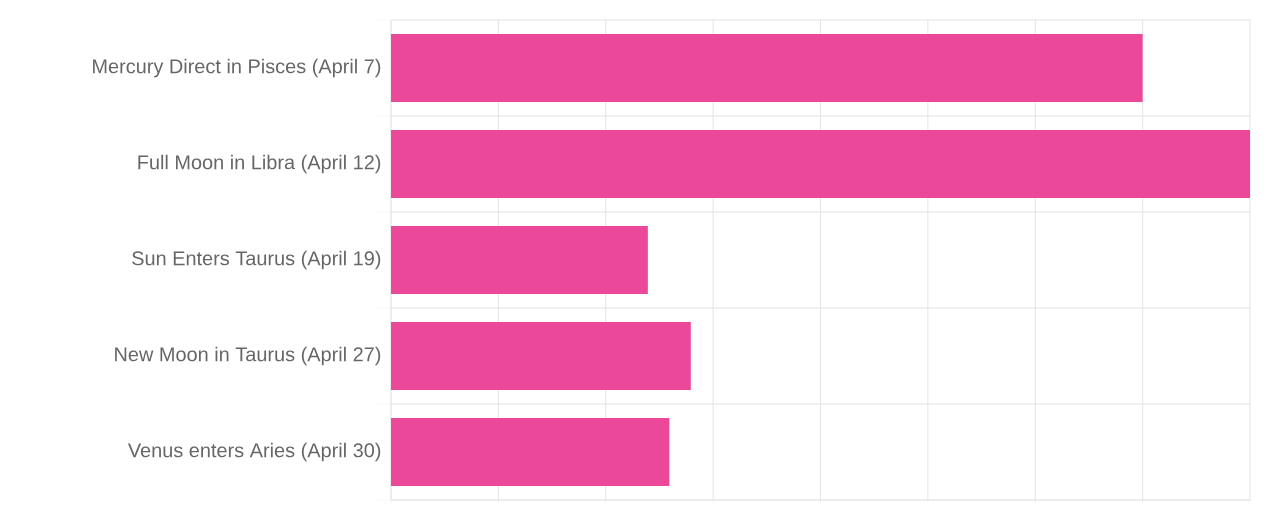 This screenshot has height=520, width=1266. What do you see at coordinates (256, 260) in the screenshot?
I see `y-tick-label: Sun Enters Taurus (April 19)` at bounding box center [256, 260].